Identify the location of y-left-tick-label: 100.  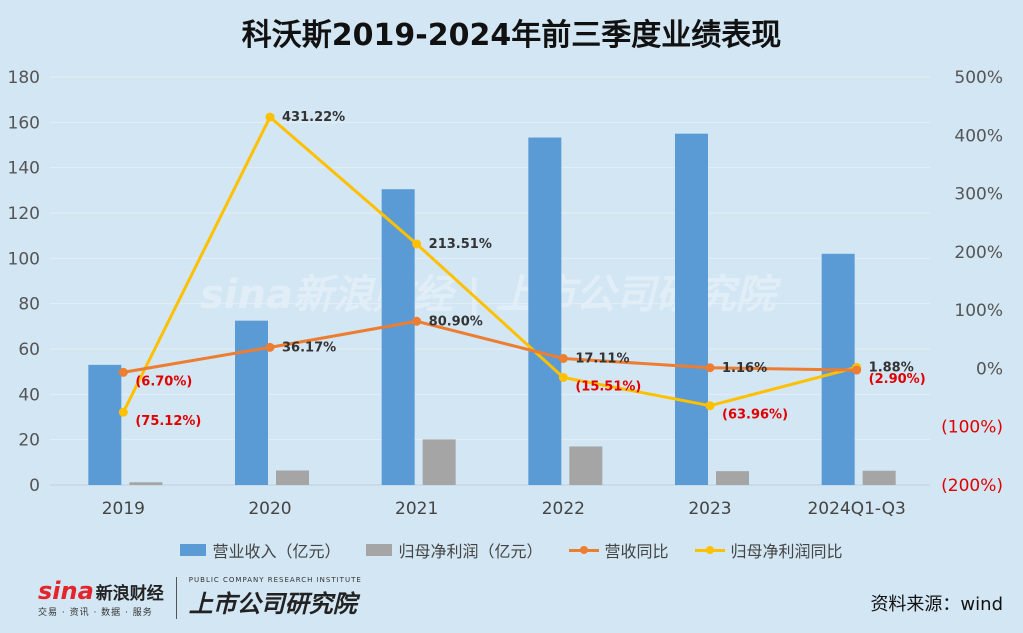
(24, 259).